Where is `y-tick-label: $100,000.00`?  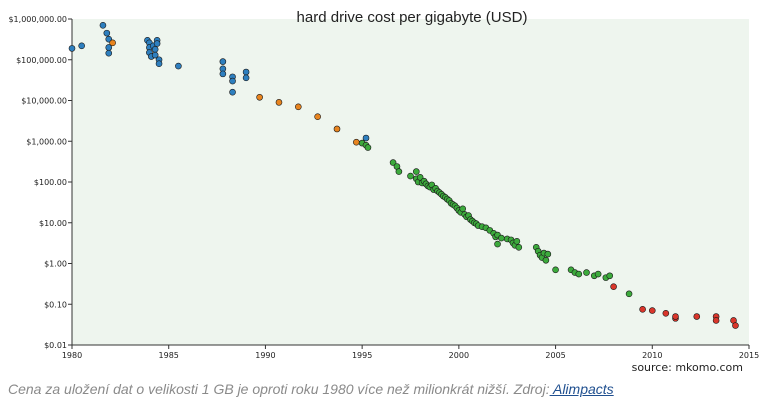
y-tick-label: $100,000.00 is located at coordinates (41, 60).